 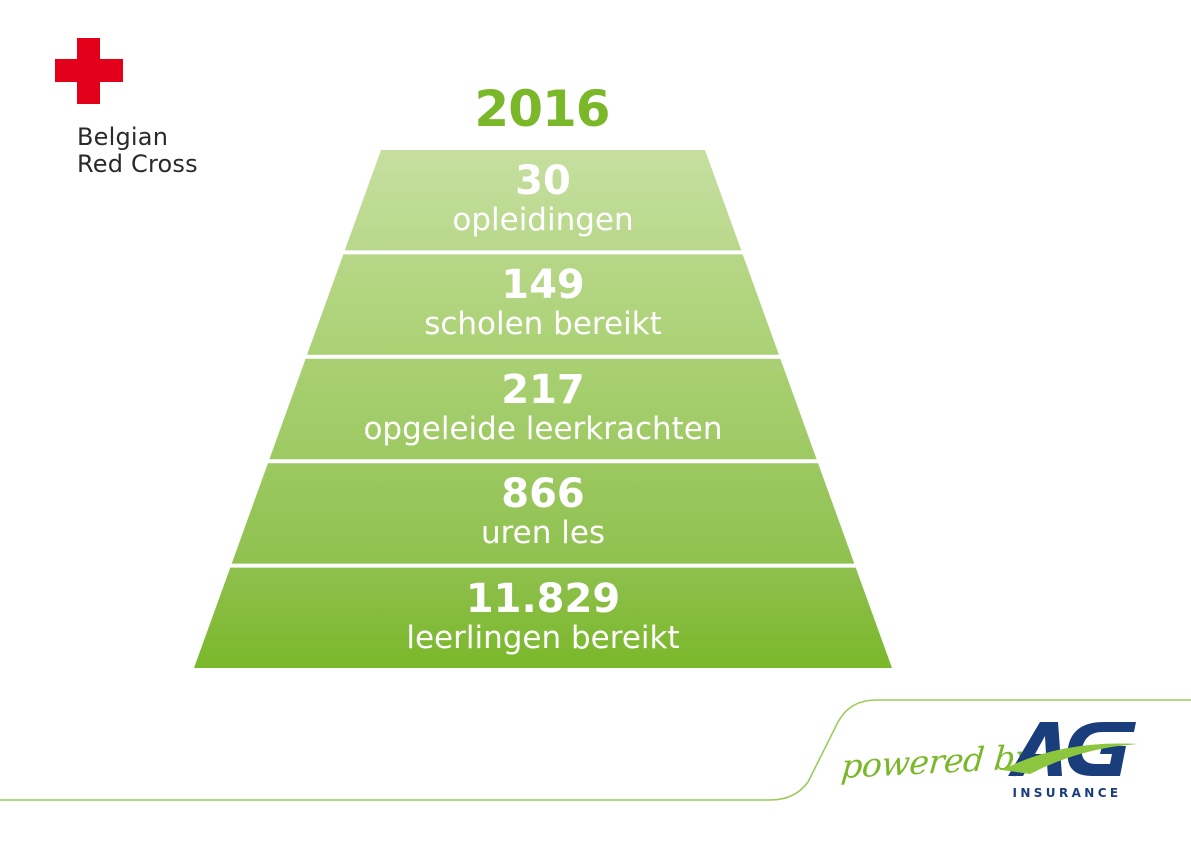 What do you see at coordinates (543, 389) in the screenshot?
I see `level-value: 217` at bounding box center [543, 389].